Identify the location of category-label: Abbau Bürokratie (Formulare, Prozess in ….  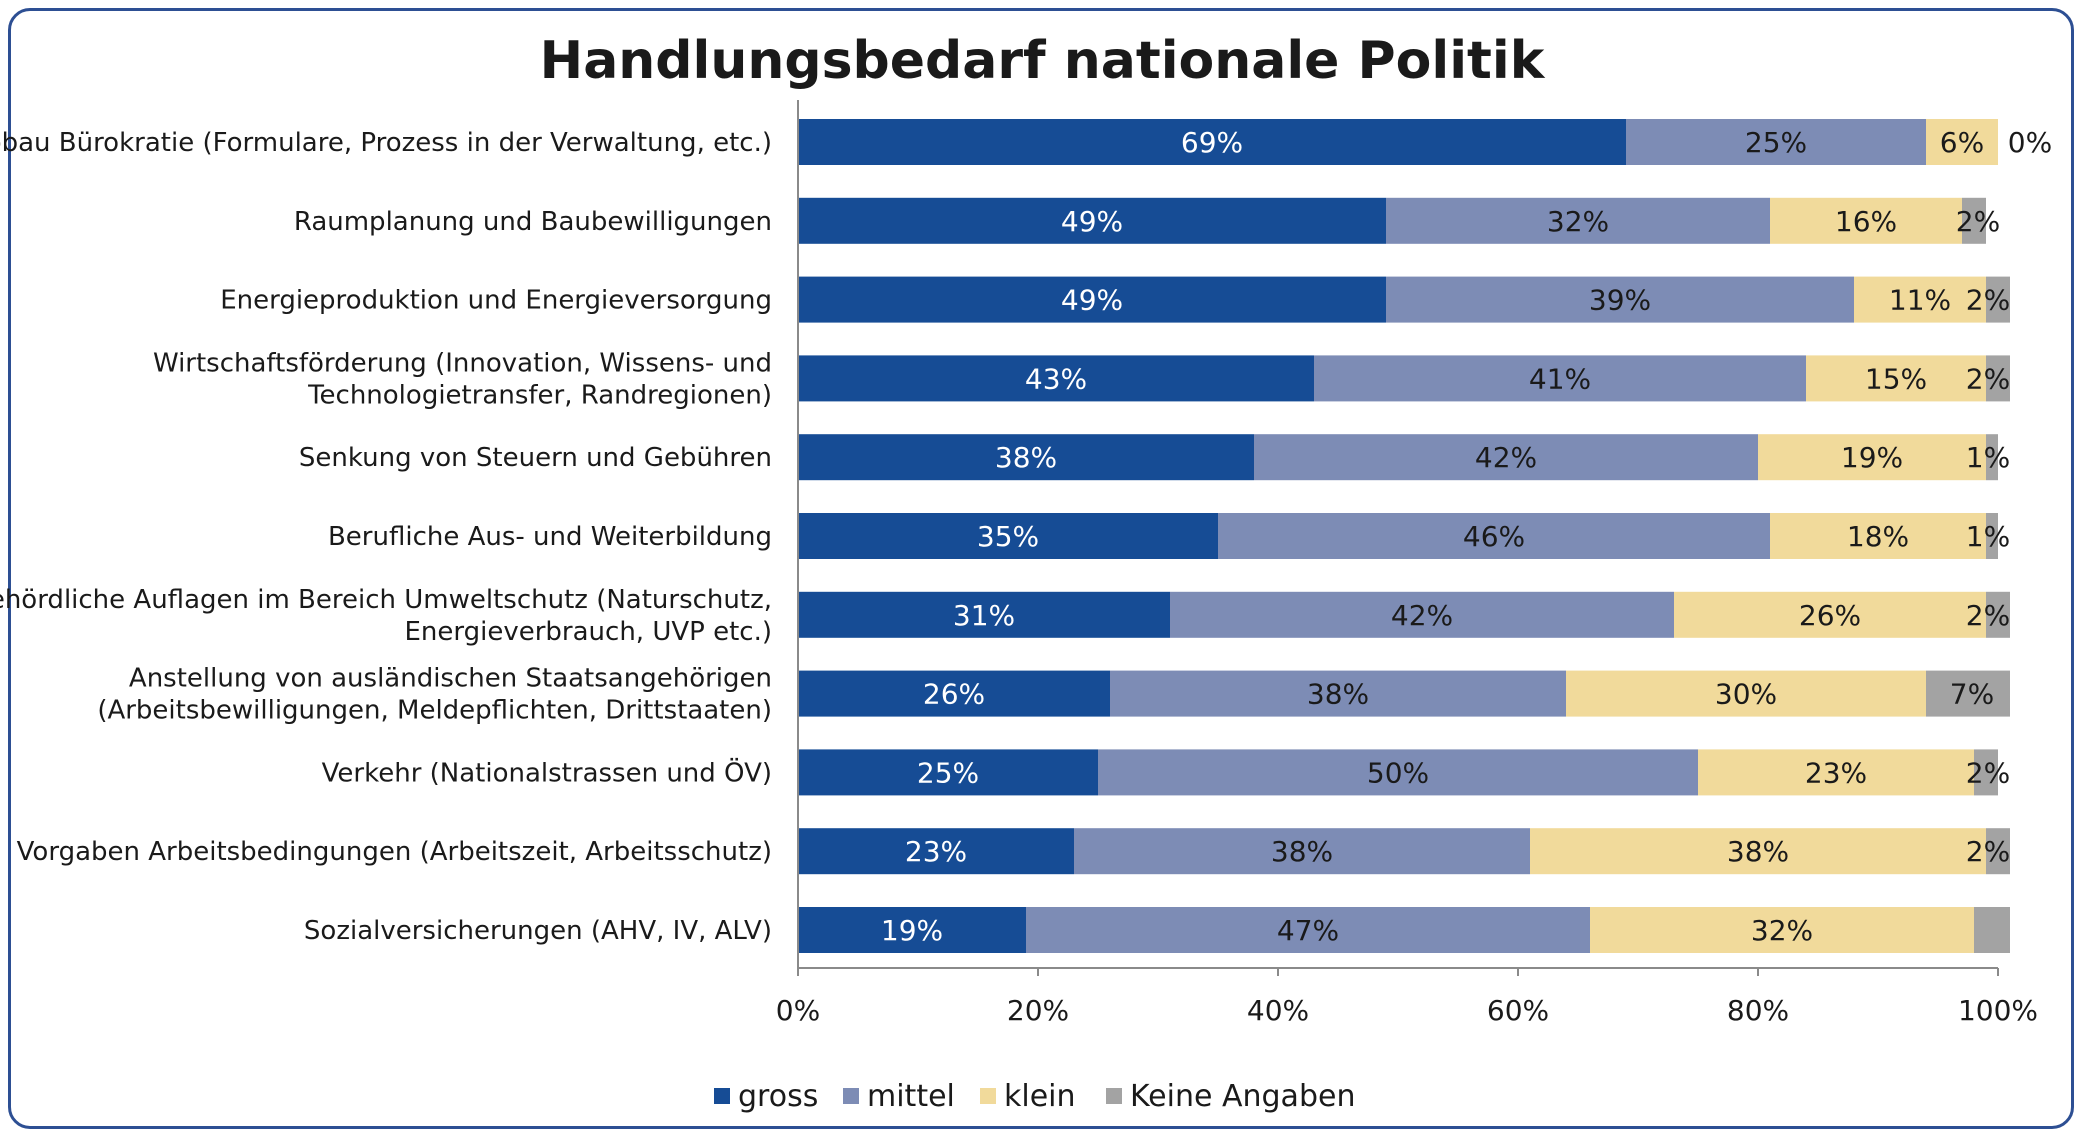
(386, 143).